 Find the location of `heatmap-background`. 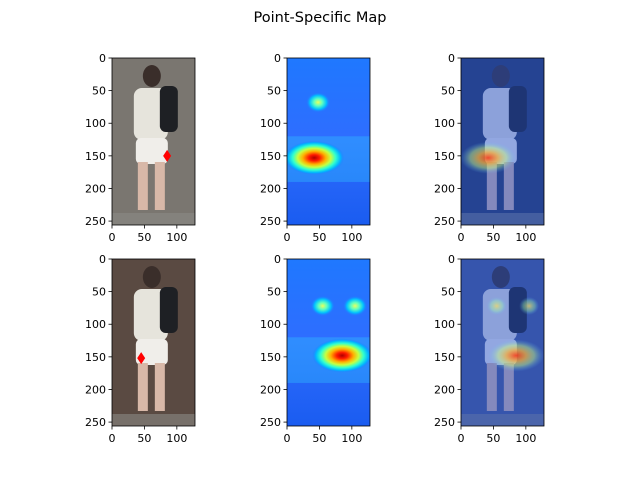

heatmap-background is located at coordinates (328, 141).